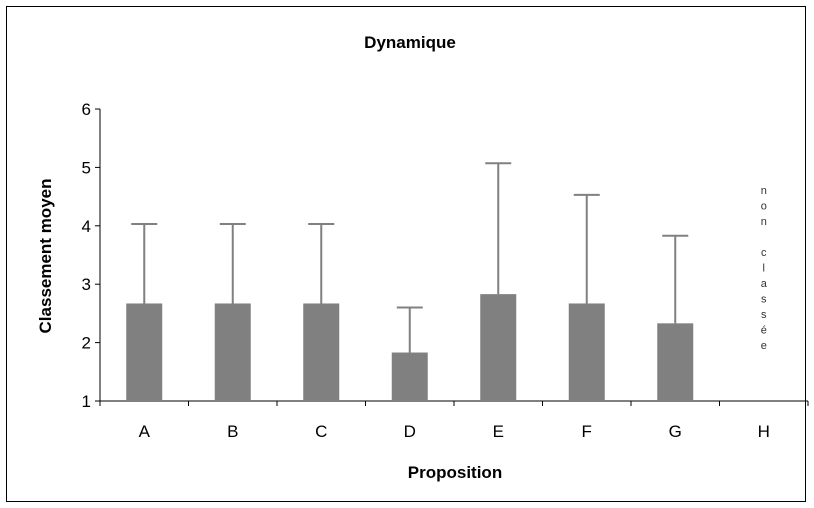 Image resolution: width=814 pixels, height=508 pixels. What do you see at coordinates (145, 431) in the screenshot?
I see `x-tick-label: A` at bounding box center [145, 431].